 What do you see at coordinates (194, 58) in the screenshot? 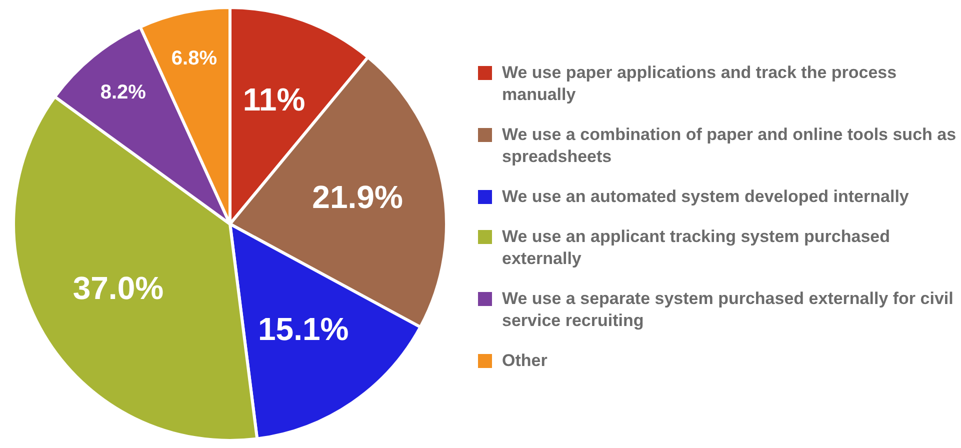
I see `data-label: 6.8%` at bounding box center [194, 58].